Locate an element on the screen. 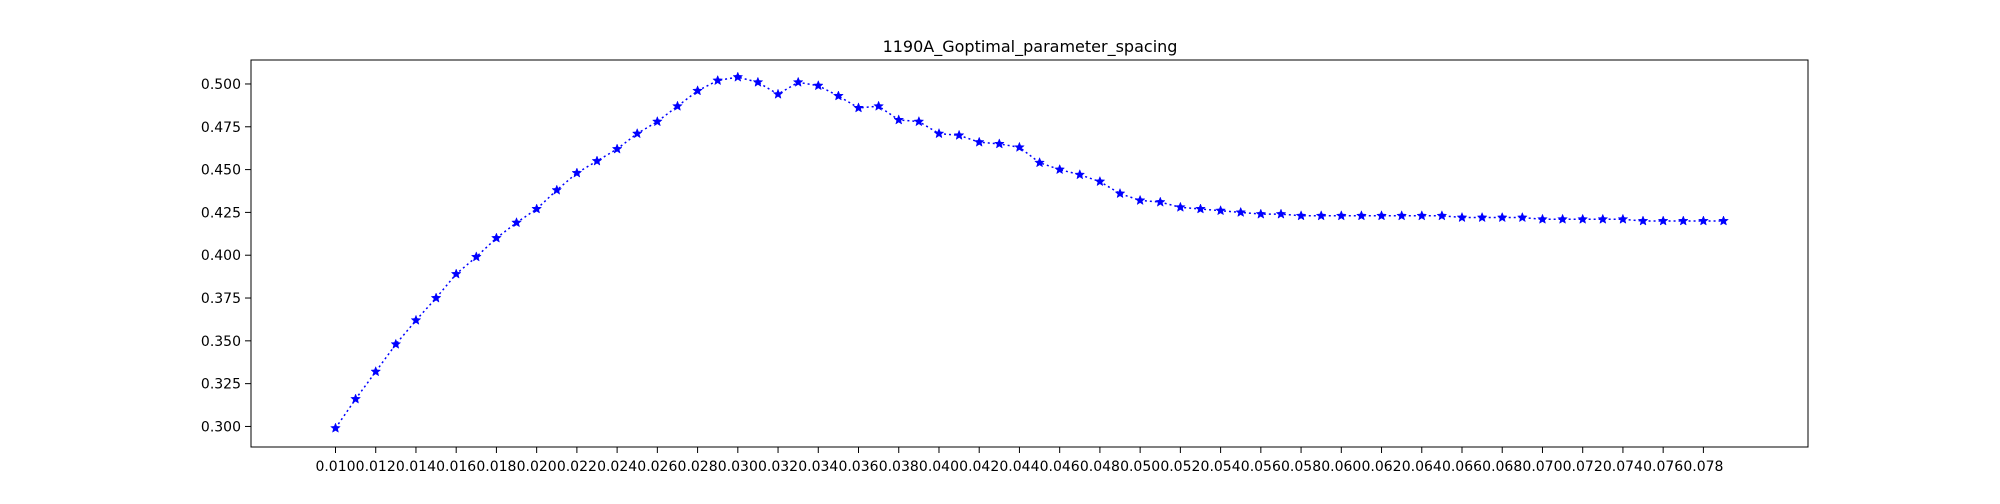 Image resolution: width=2000 pixels, height=504 pixels. x-tick-label: 0.070 is located at coordinates (1542, 467).